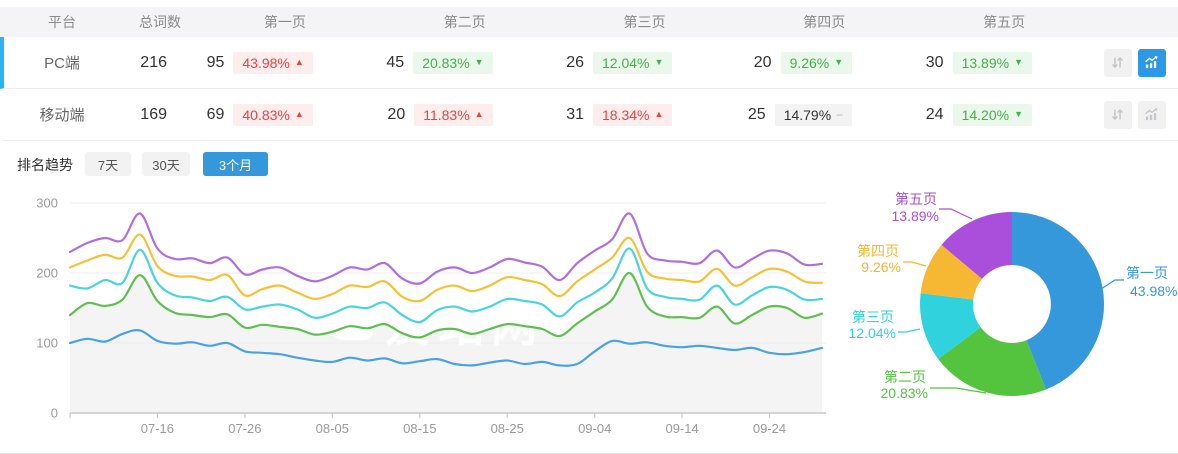  I want to click on total-words-value: 216, so click(153, 62).